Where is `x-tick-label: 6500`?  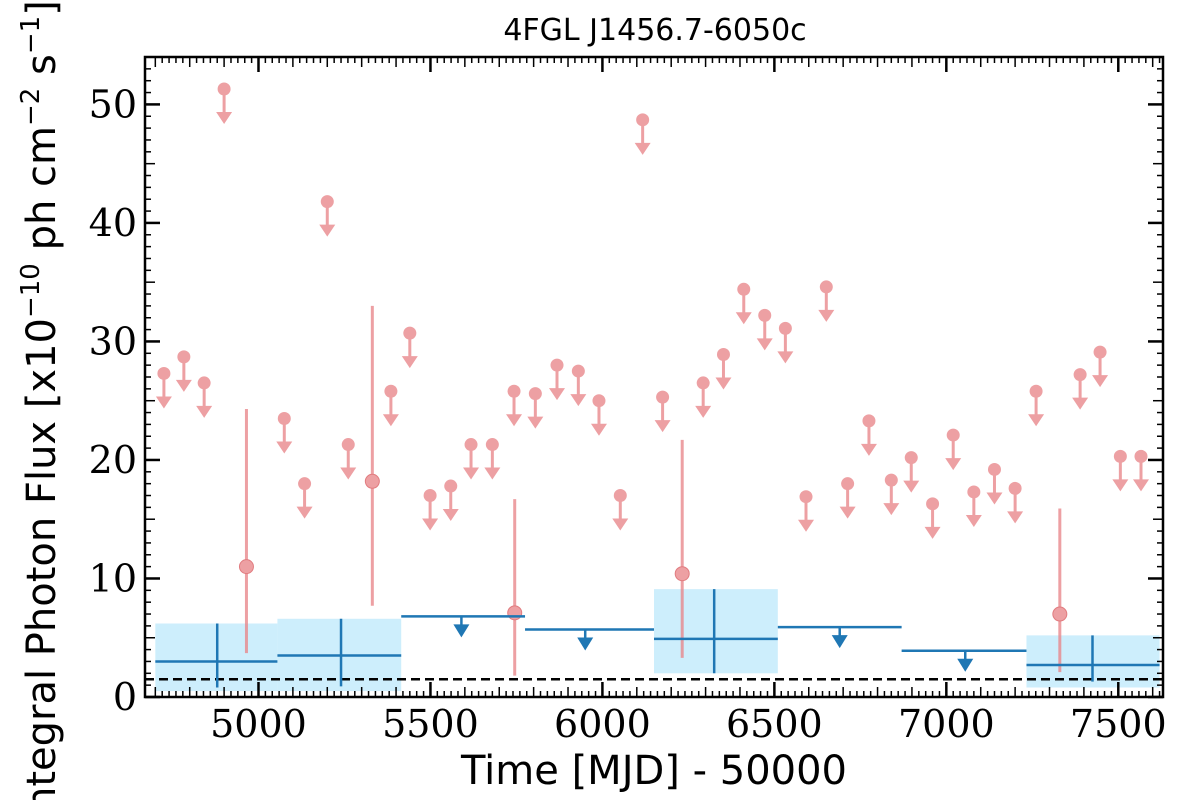 x-tick-label: 6500 is located at coordinates (774, 724).